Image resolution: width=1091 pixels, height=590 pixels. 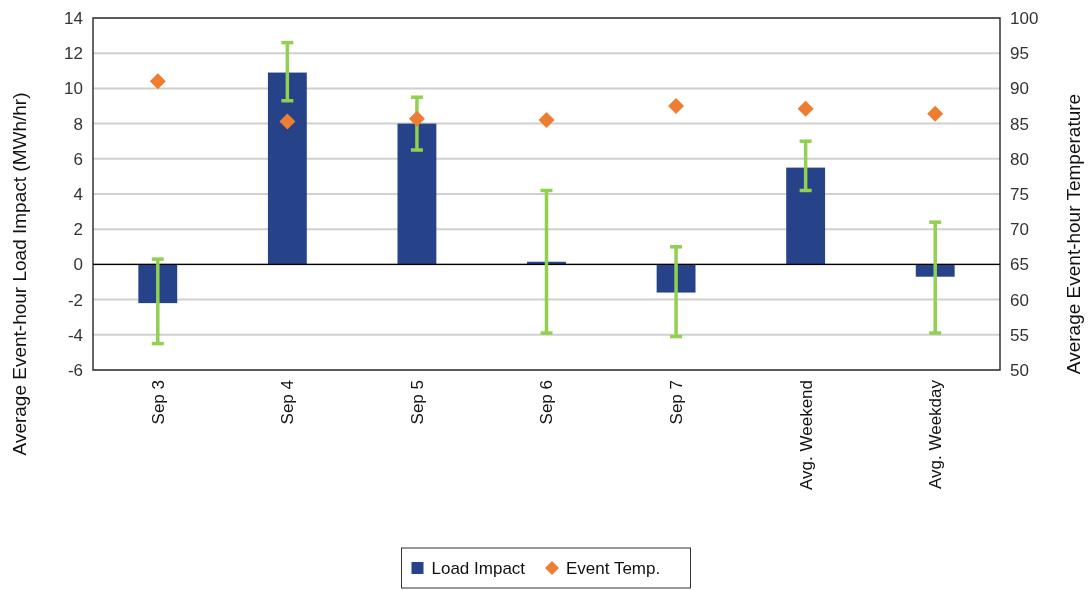 What do you see at coordinates (936, 434) in the screenshot?
I see `x-tick-label: Avg. Weekday` at bounding box center [936, 434].